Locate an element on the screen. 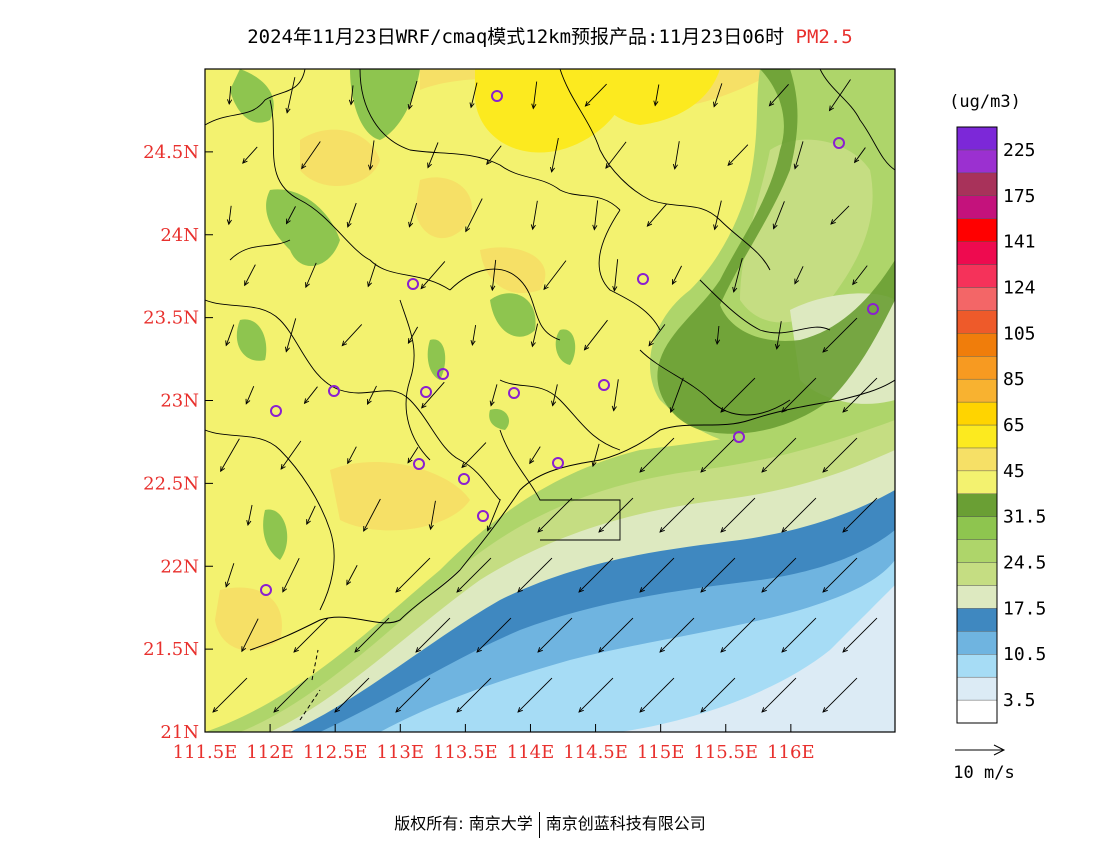  lon-tick-label: 115.5E is located at coordinates (725, 752).